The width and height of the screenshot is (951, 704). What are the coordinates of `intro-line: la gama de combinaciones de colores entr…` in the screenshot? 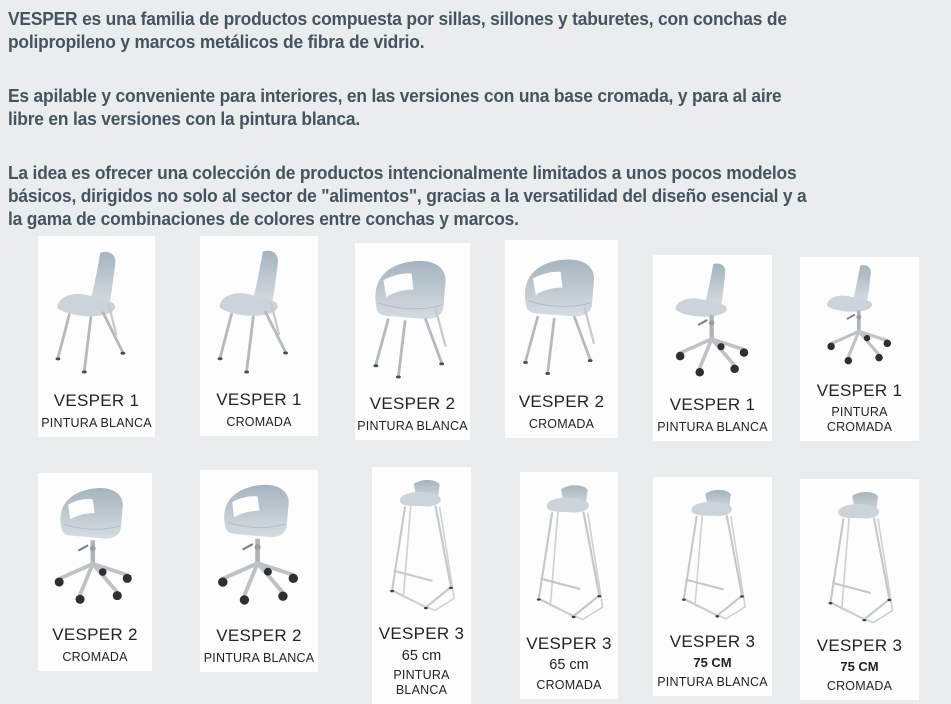 It's located at (263, 218).